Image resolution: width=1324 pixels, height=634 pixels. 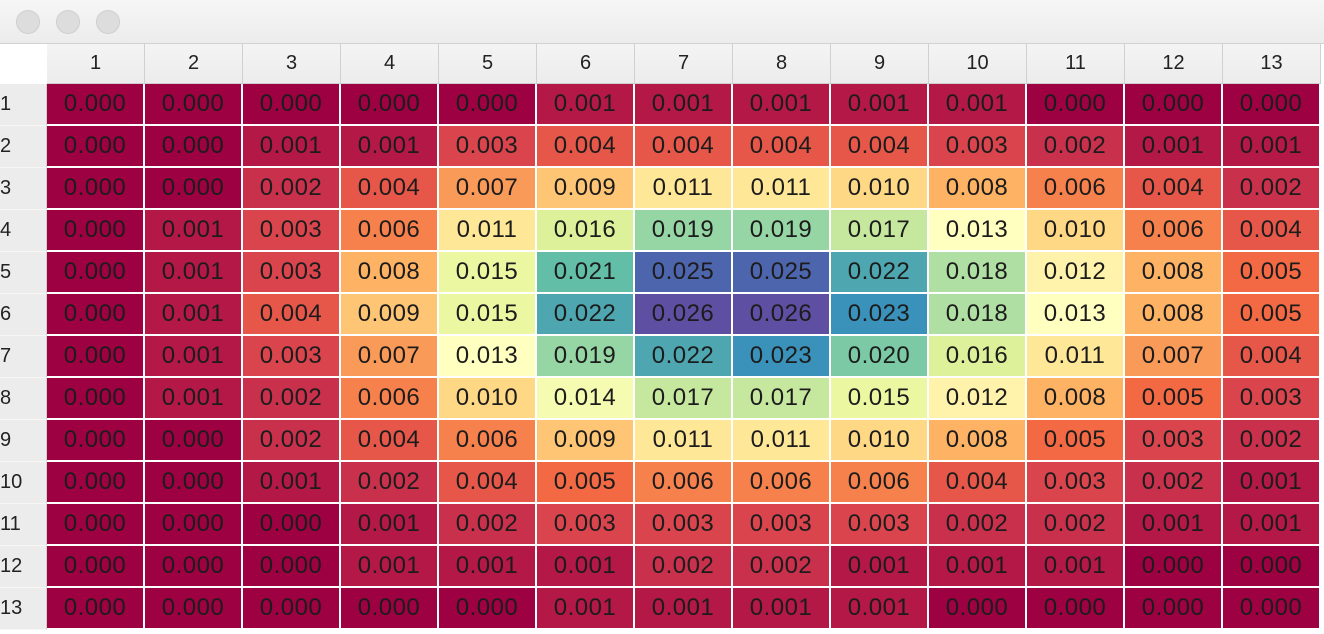 What do you see at coordinates (68, 22) in the screenshot?
I see `minimize-window-button` at bounding box center [68, 22].